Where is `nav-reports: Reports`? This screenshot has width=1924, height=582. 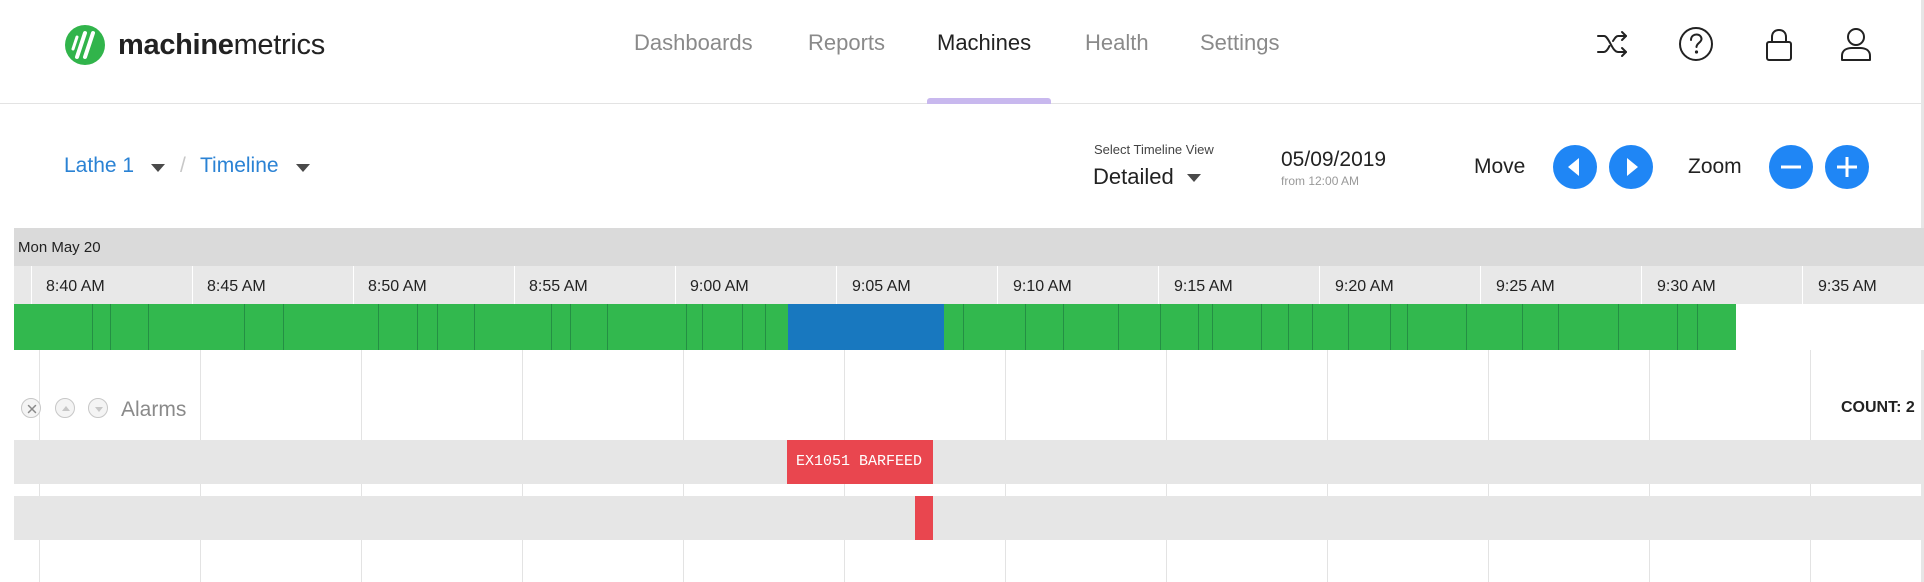 nav-reports: Reports is located at coordinates (847, 42).